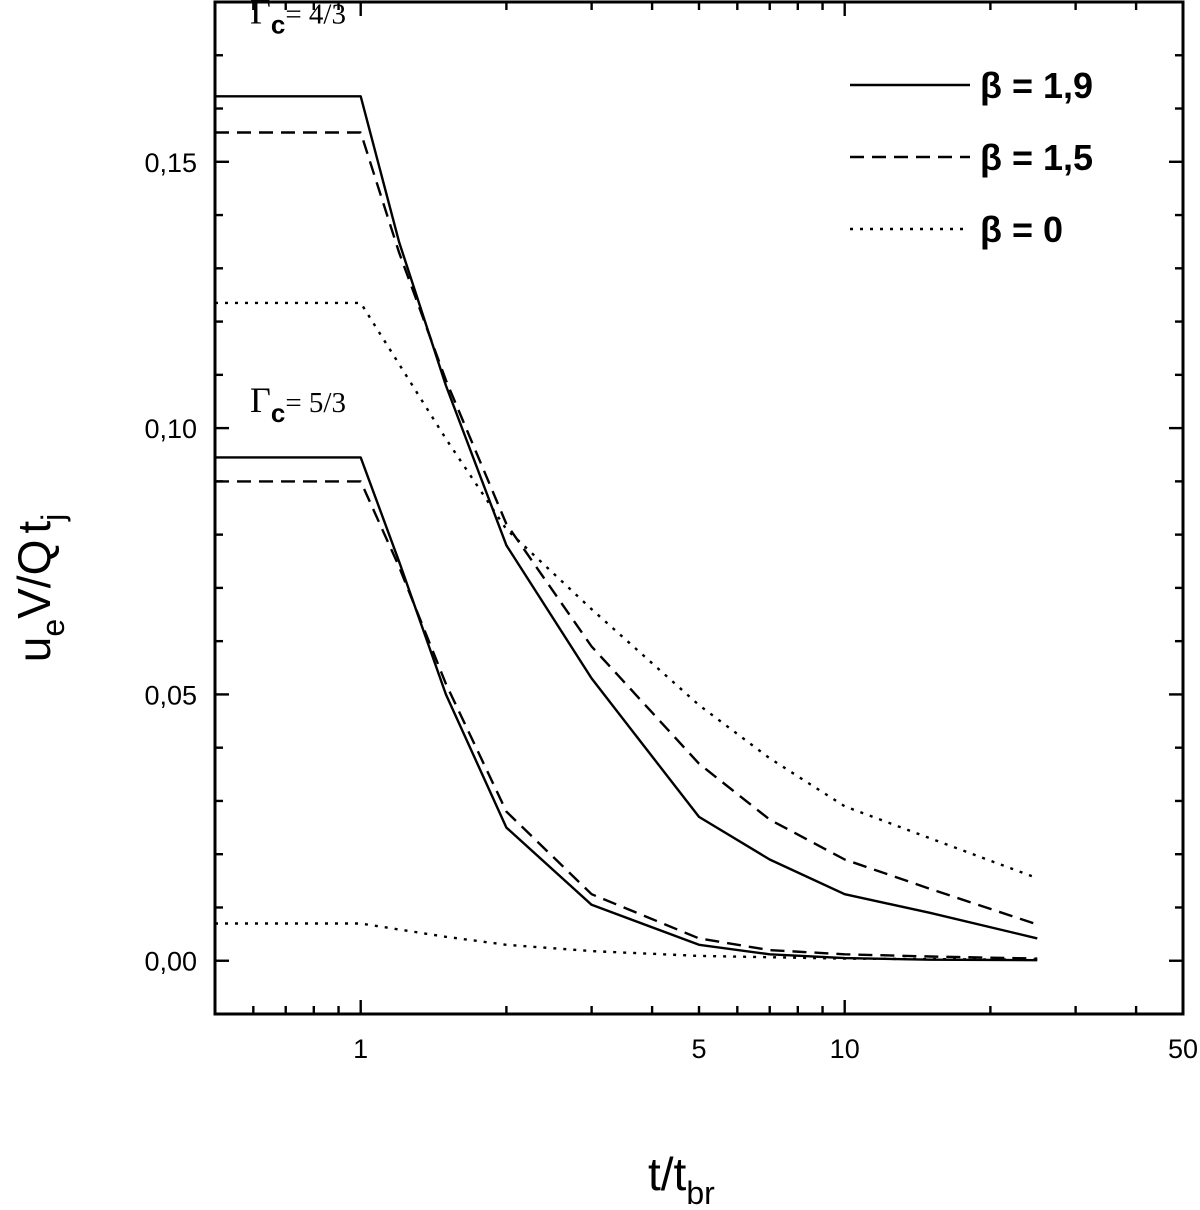  I want to click on gamma-annotation: Γc= 5/3, so click(298, 404).